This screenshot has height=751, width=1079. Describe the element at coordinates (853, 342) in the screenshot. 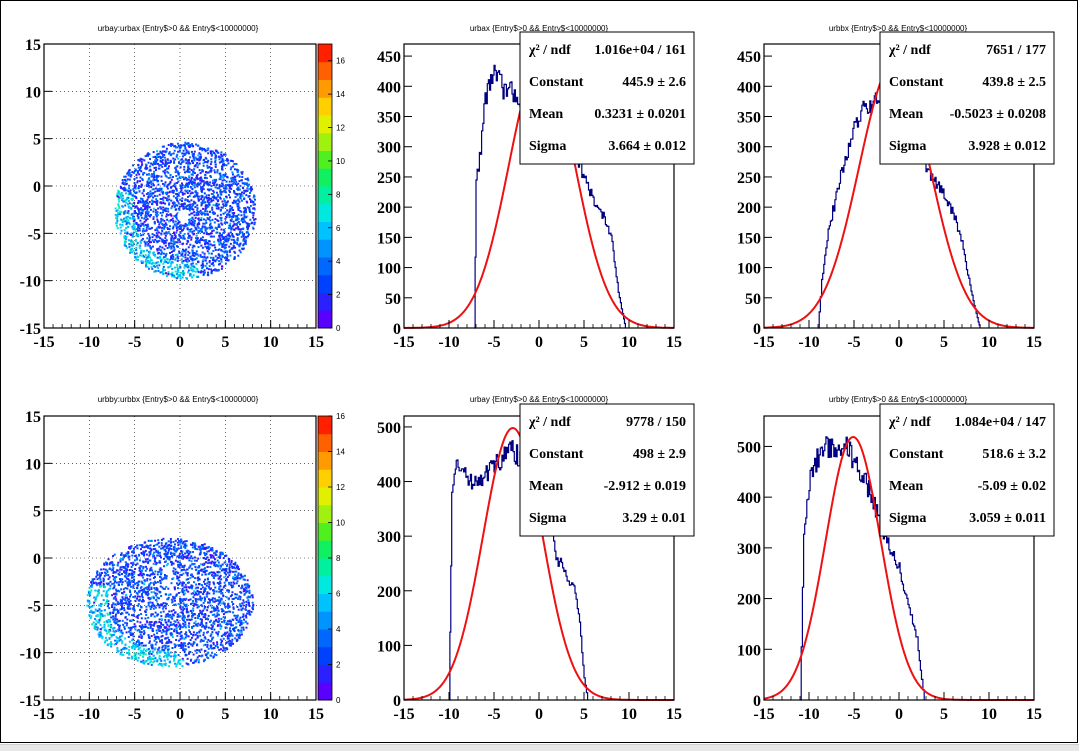

I see `x-tick-label: -5` at that location.